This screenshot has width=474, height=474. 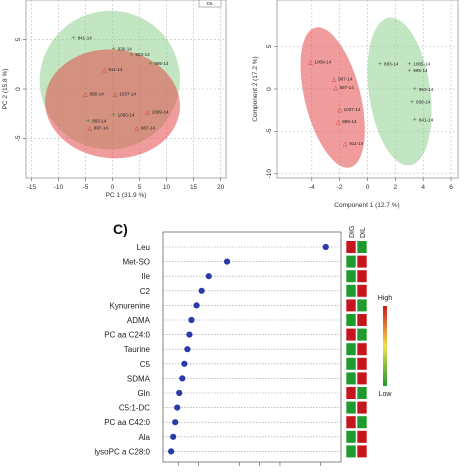 I want to click on plsda-y-tick-label: 0, so click(x=269, y=89).